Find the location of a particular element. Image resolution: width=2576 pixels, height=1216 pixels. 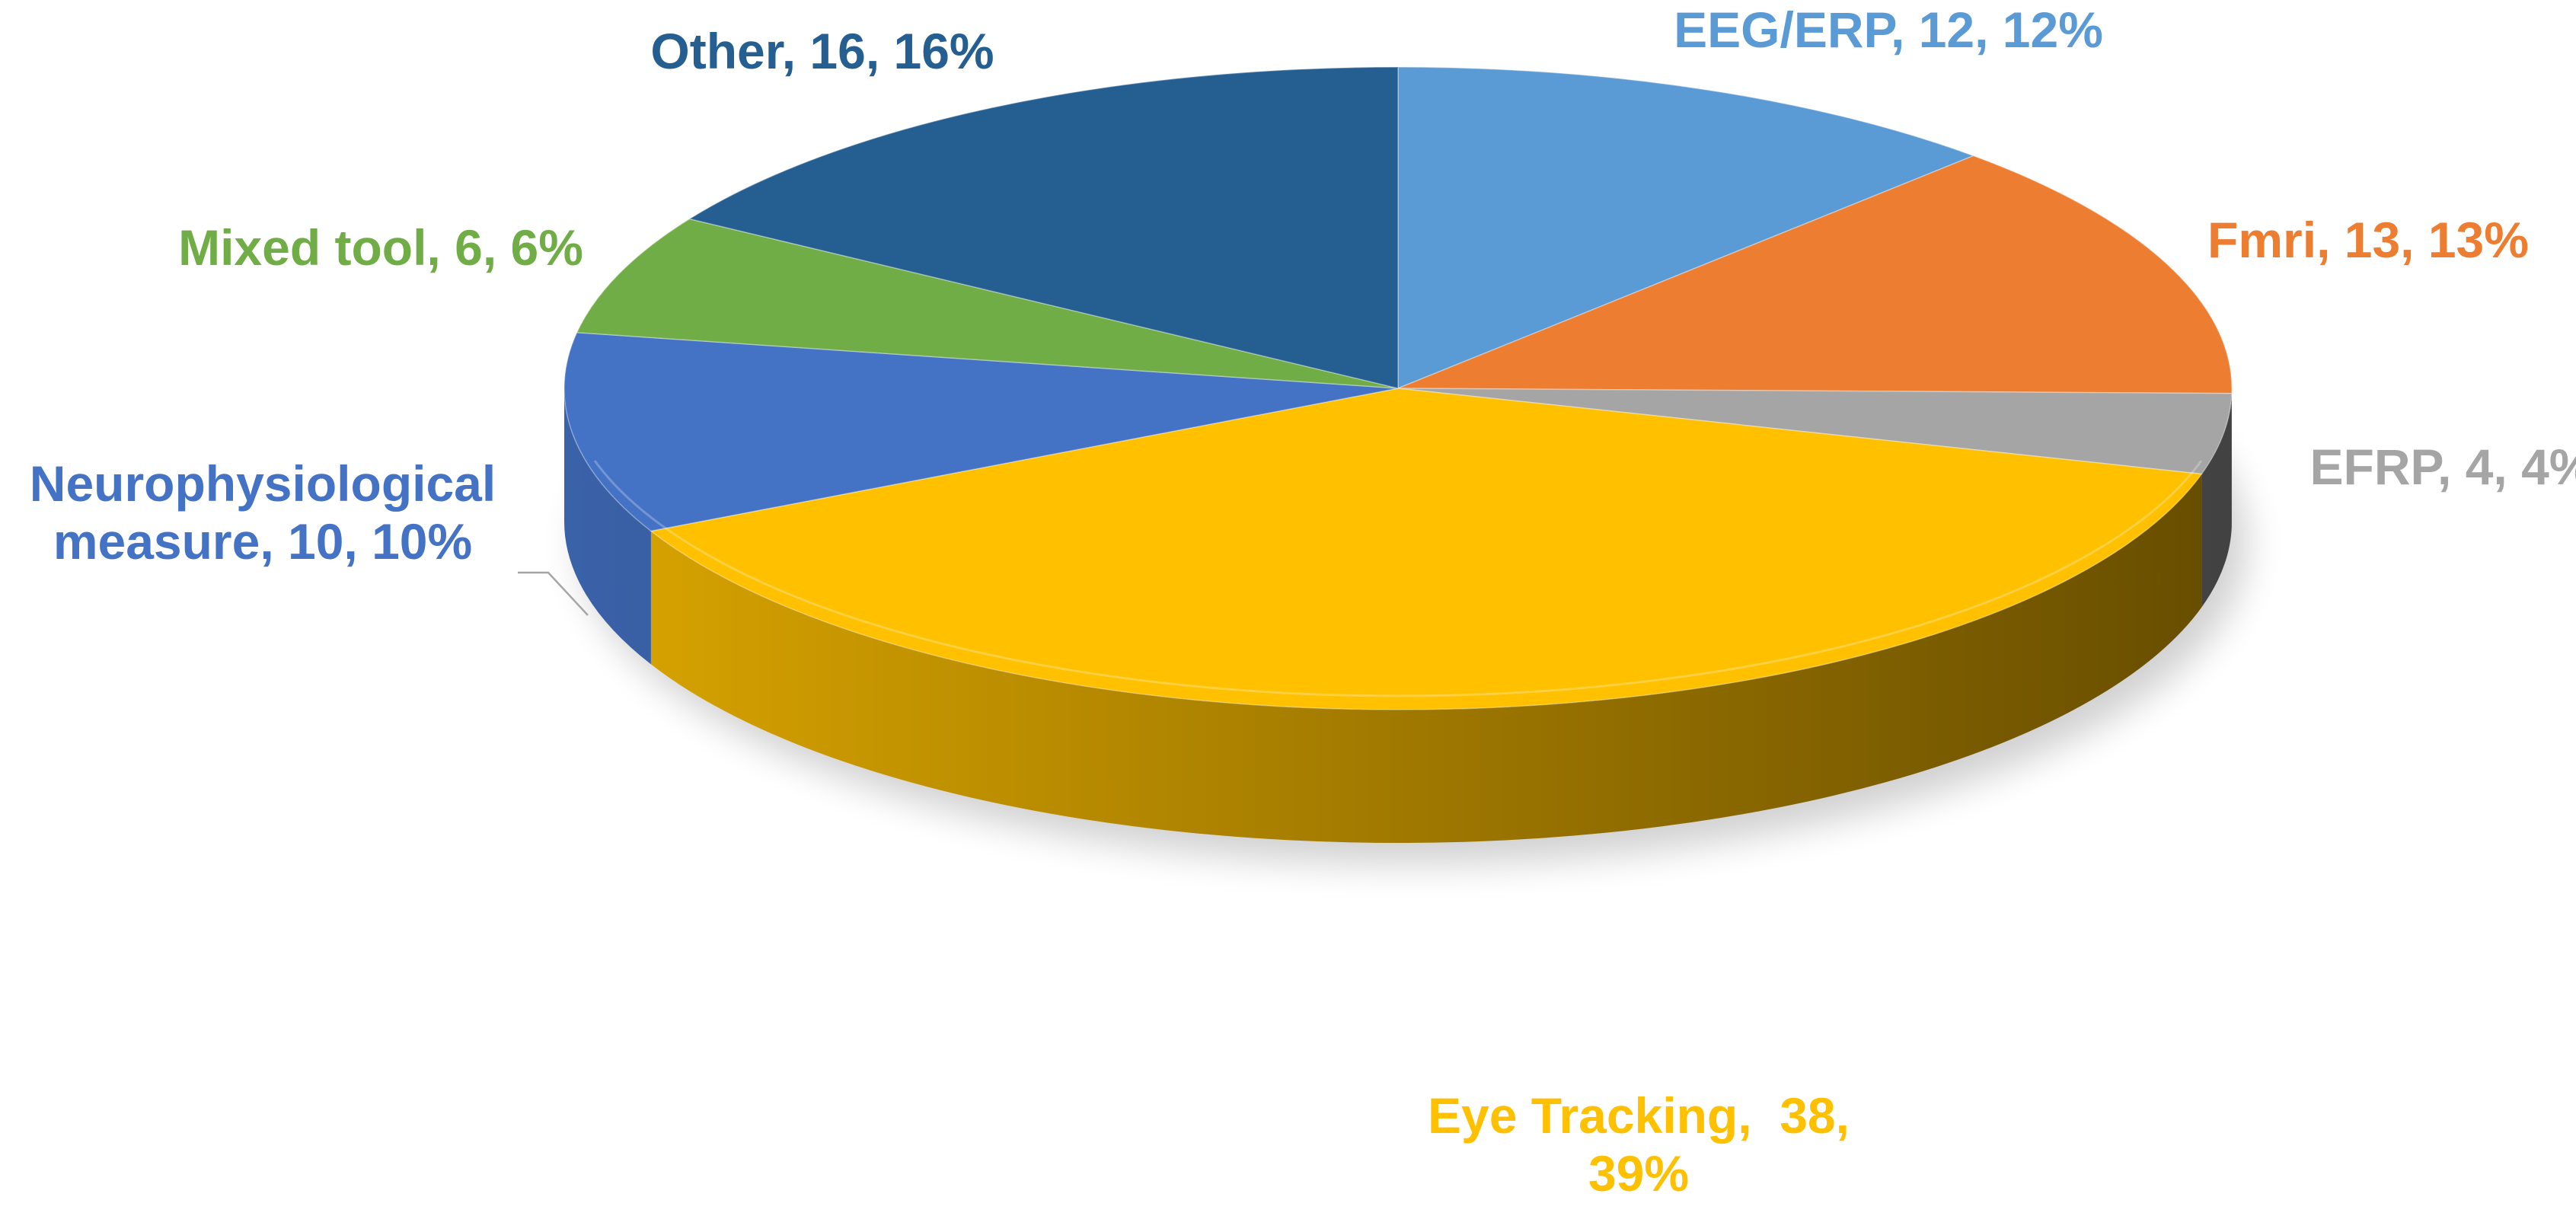

data-label-line: Eye Tracking, 38, is located at coordinates (1639, 1115).